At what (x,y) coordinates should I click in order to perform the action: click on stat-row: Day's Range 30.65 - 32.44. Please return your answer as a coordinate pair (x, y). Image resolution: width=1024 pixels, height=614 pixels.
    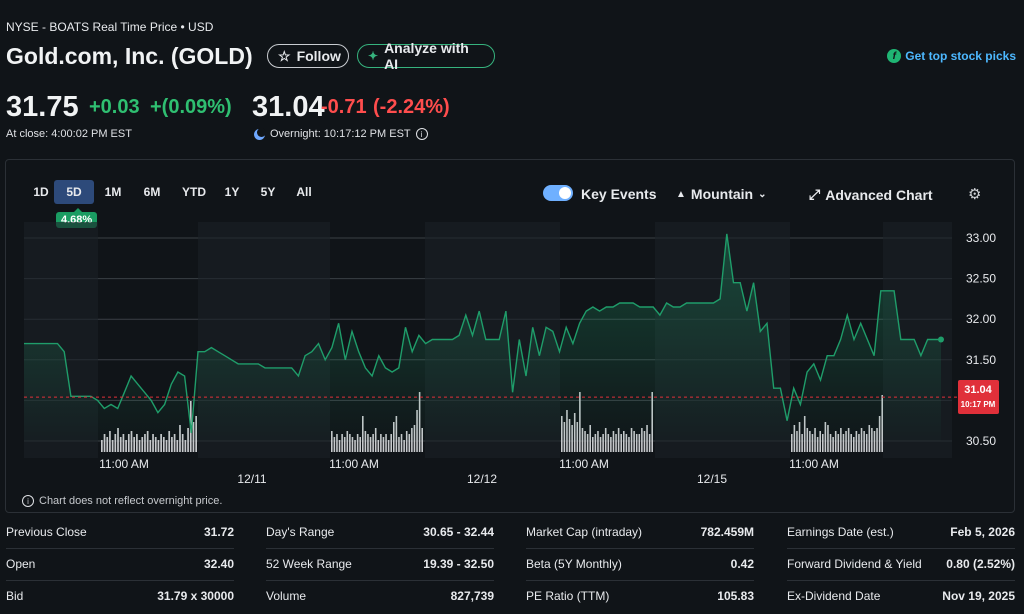
    Looking at the image, I should click on (380, 532).